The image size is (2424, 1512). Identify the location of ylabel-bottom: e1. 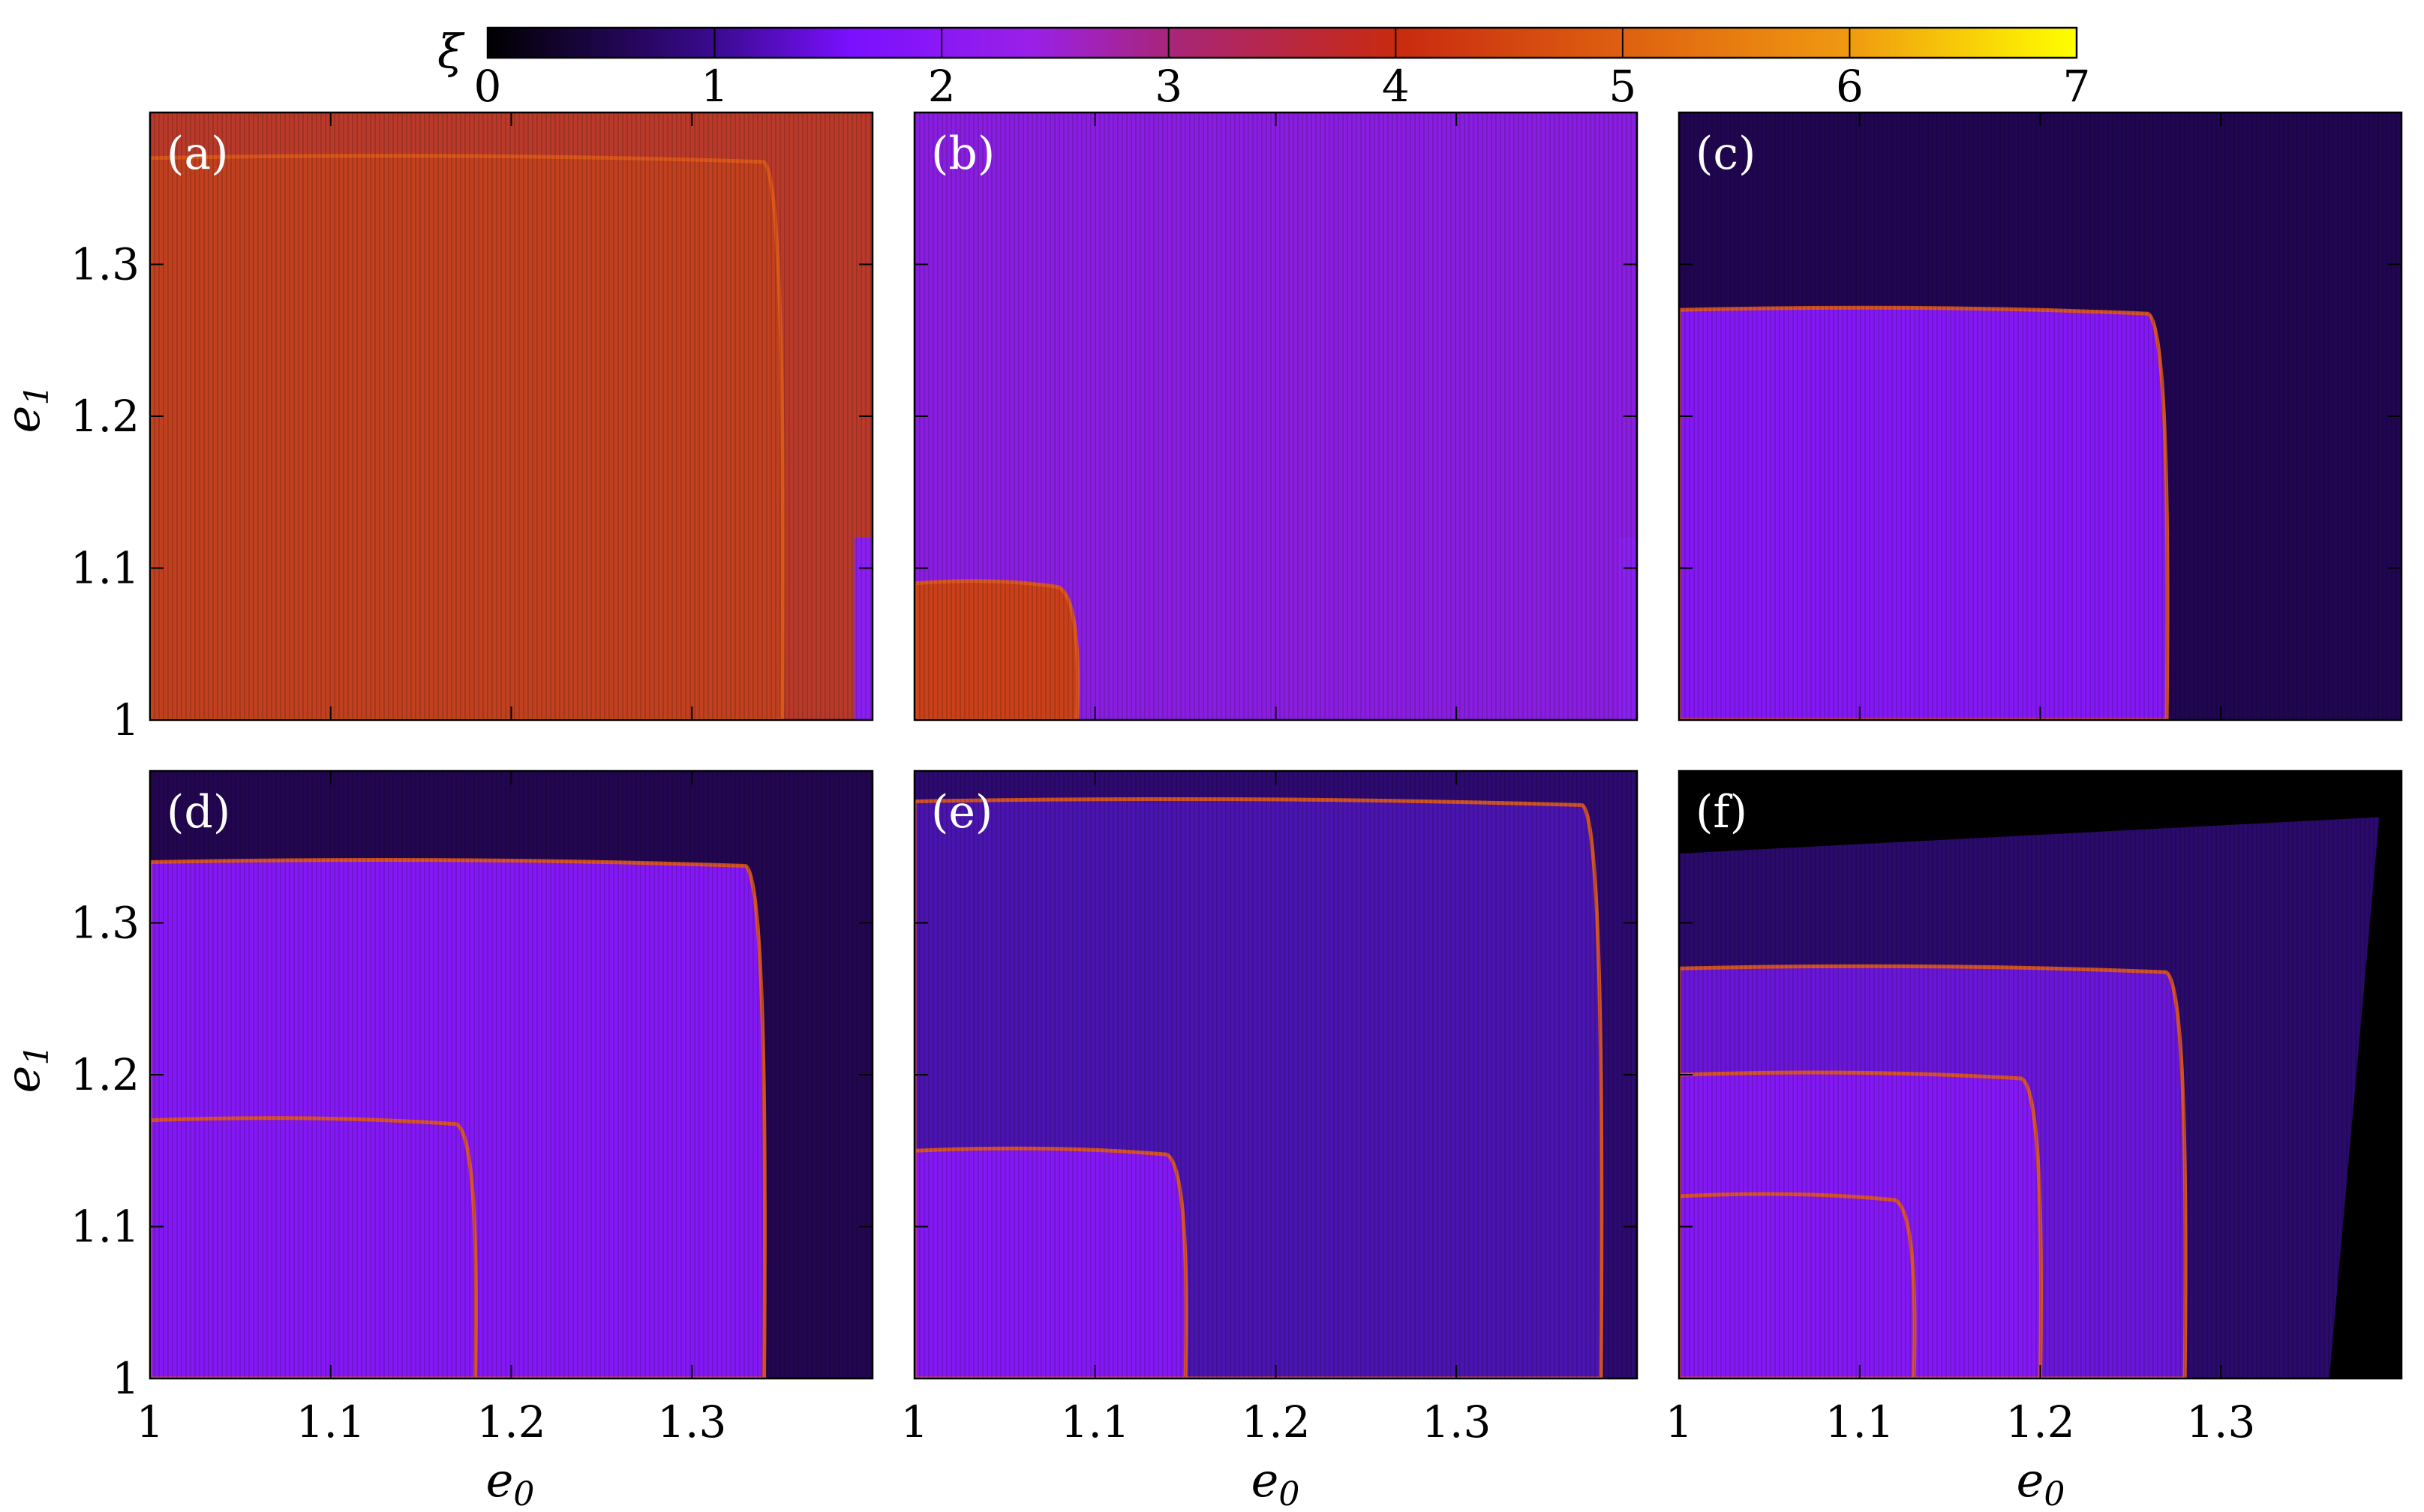
(28, 1069).